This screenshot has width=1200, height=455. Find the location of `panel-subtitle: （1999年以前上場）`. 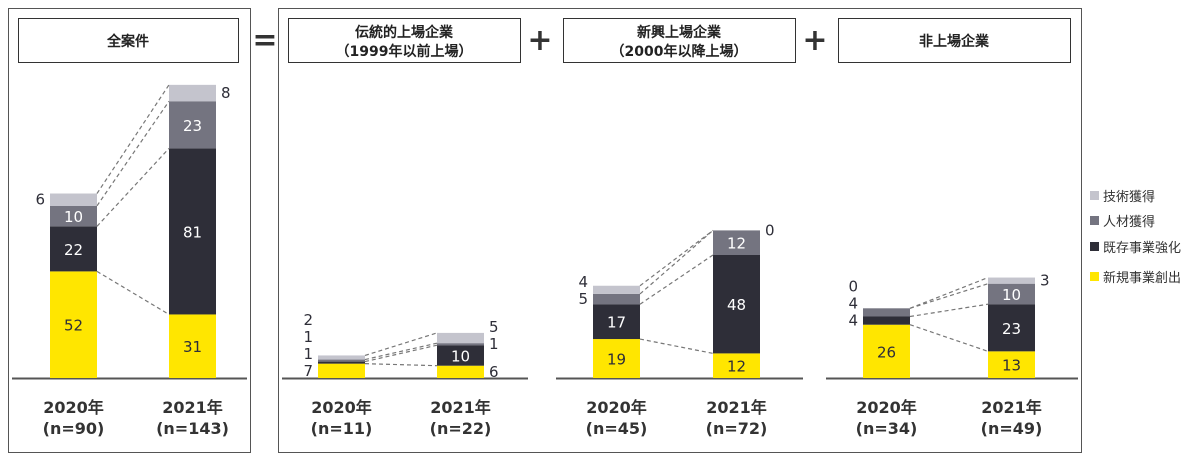

panel-subtitle: （1999年以前上場） is located at coordinates (404, 51).